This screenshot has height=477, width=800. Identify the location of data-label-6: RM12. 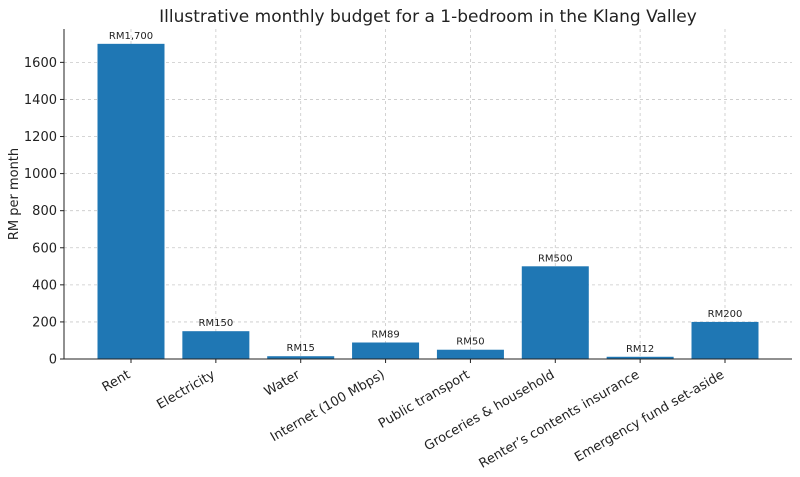
(640, 349).